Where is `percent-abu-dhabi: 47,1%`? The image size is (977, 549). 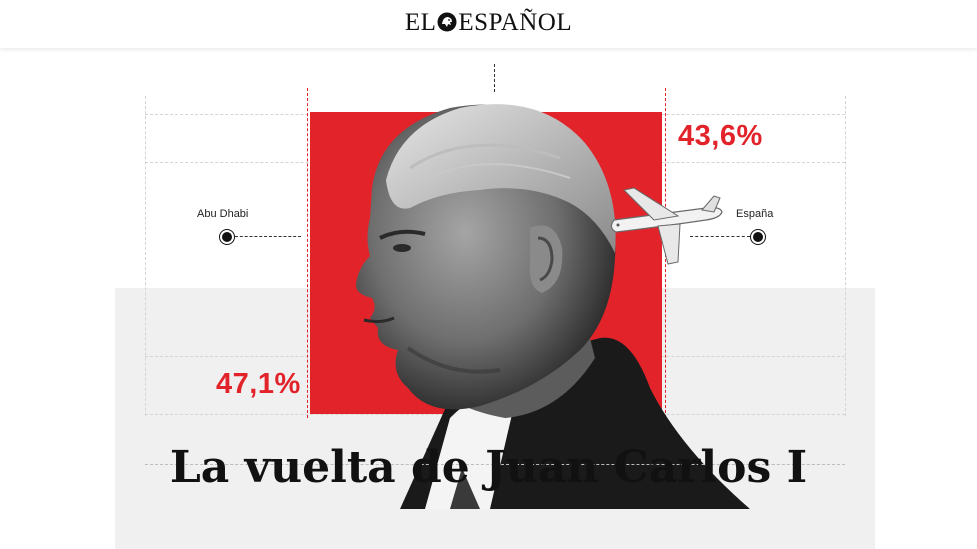 percent-abu-dhabi: 47,1% is located at coordinates (258, 384).